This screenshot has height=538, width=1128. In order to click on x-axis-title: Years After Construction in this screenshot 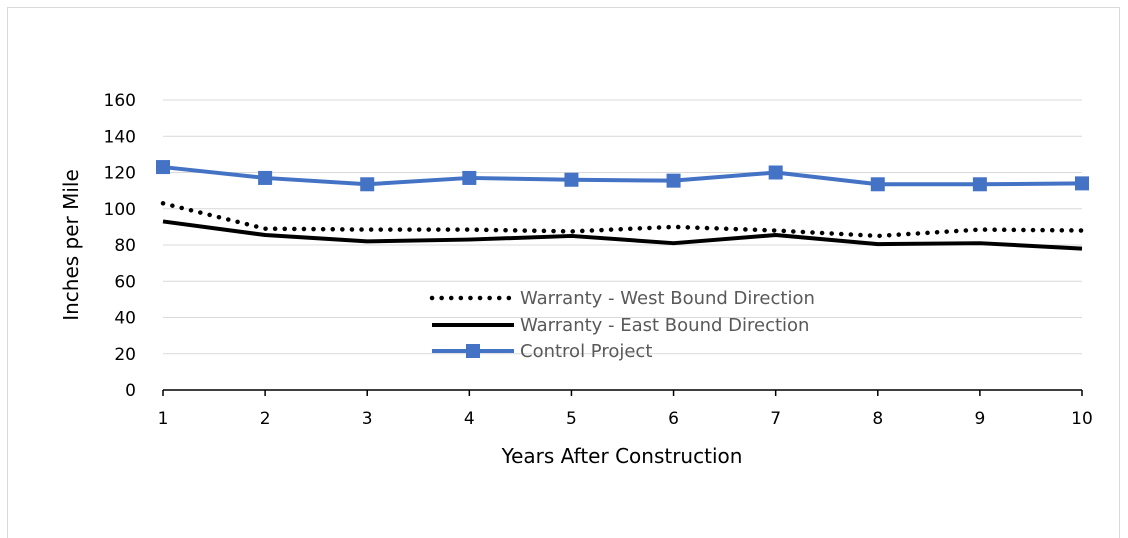, I will do `click(622, 456)`.